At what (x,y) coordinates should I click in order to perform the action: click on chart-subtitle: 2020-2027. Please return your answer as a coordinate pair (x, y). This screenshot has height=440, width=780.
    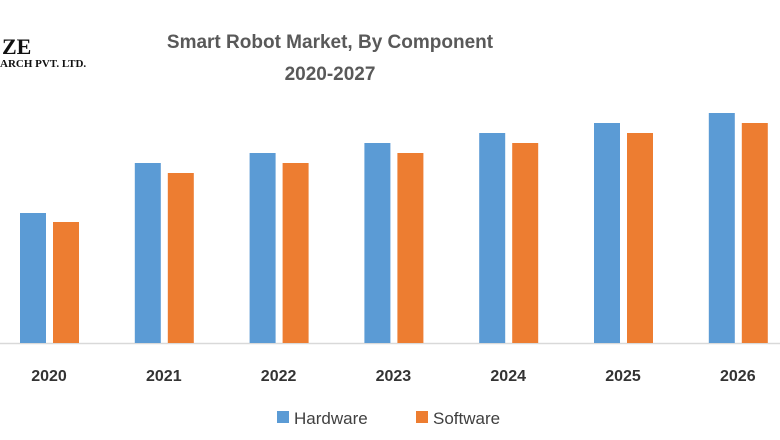
    Looking at the image, I should click on (330, 74).